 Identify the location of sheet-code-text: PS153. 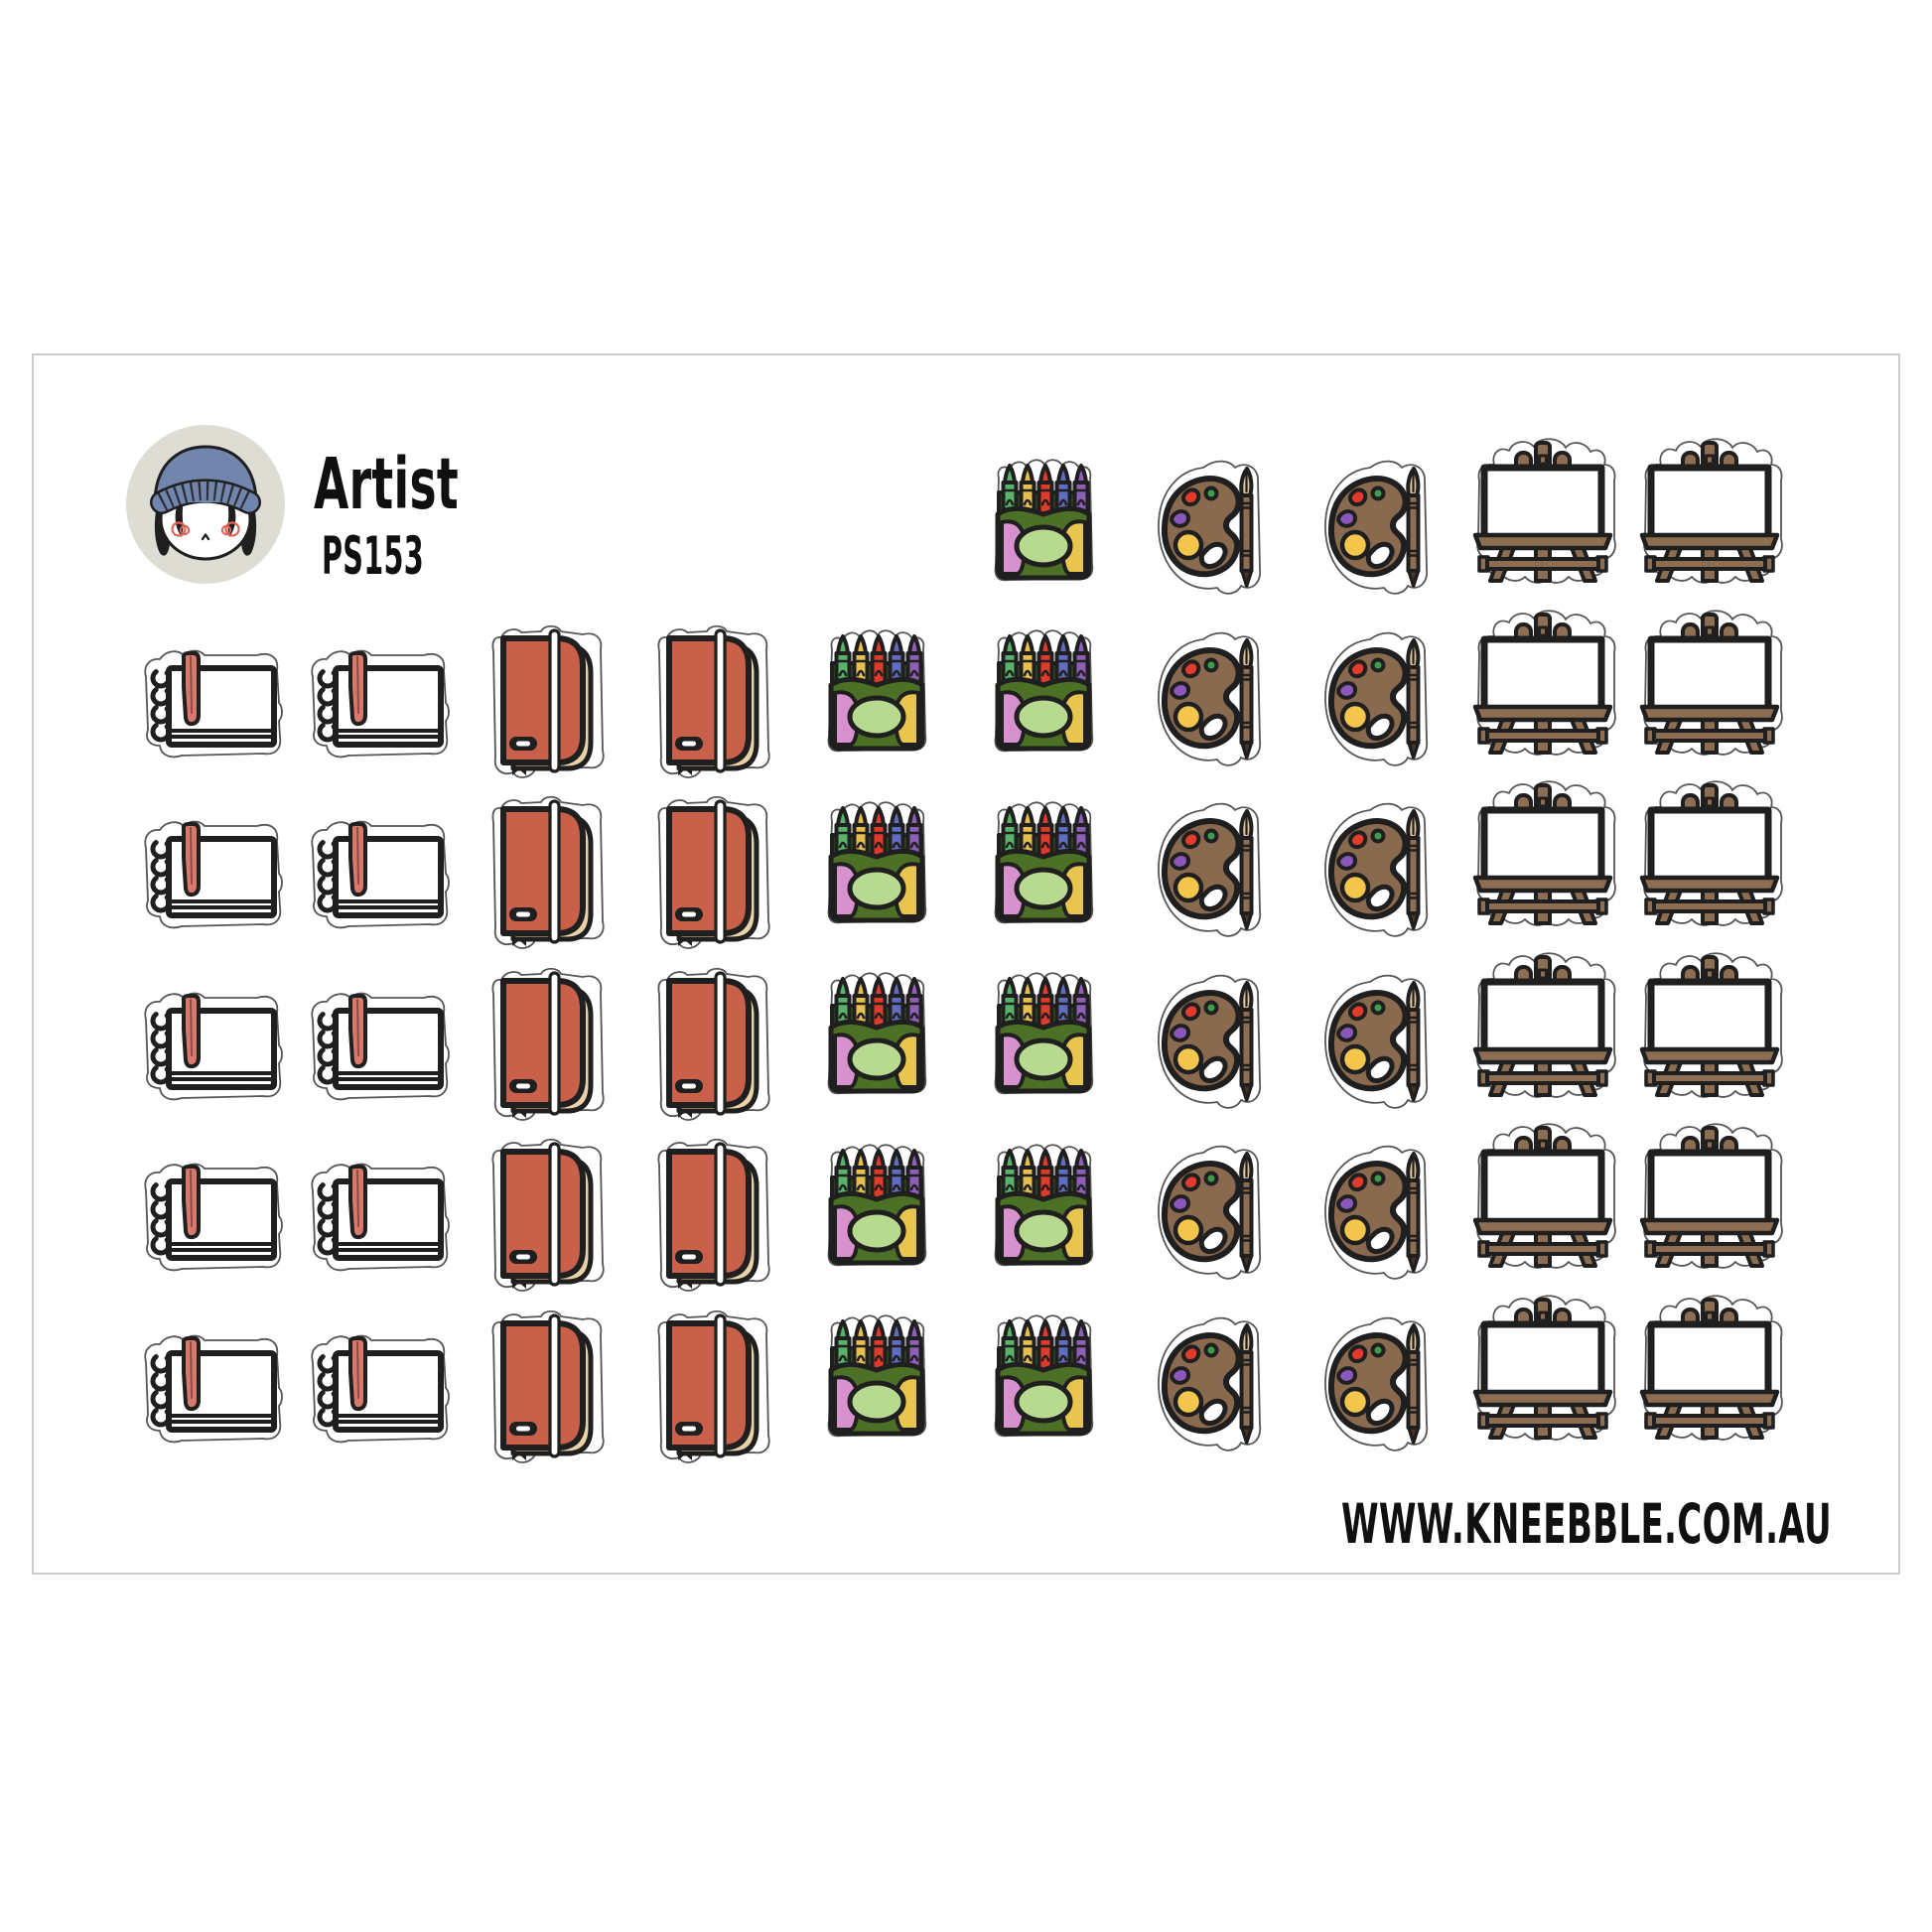
(373, 555).